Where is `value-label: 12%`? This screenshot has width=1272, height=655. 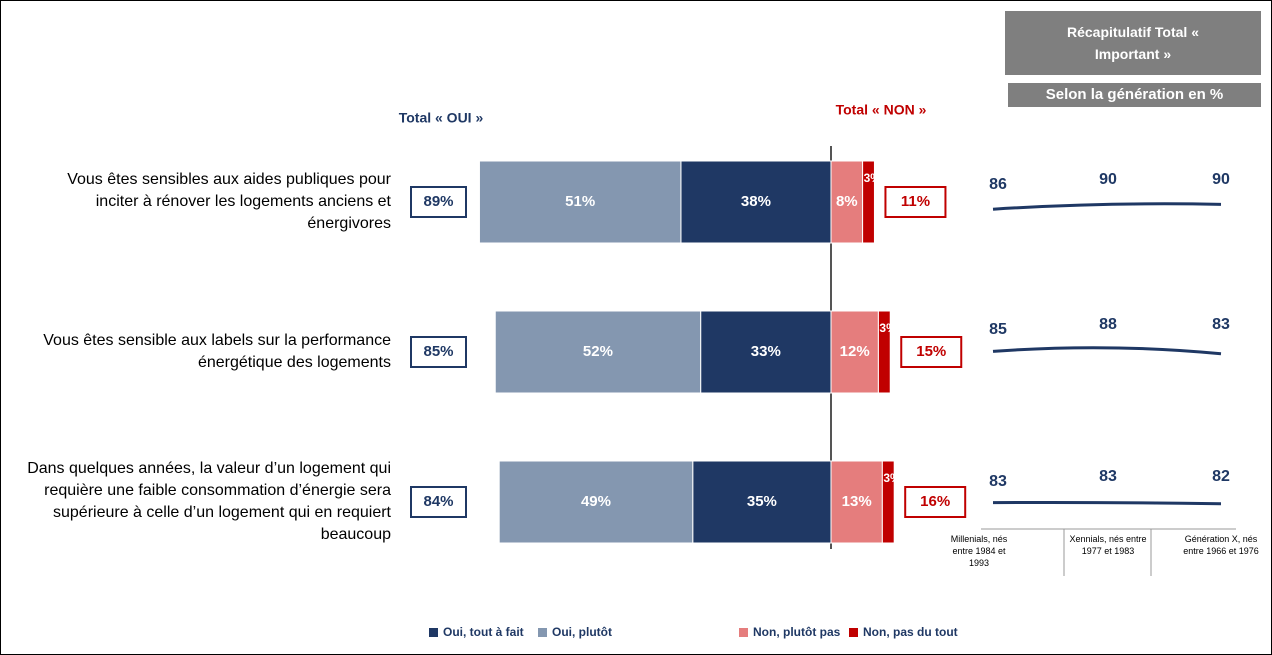 value-label: 12% is located at coordinates (855, 351).